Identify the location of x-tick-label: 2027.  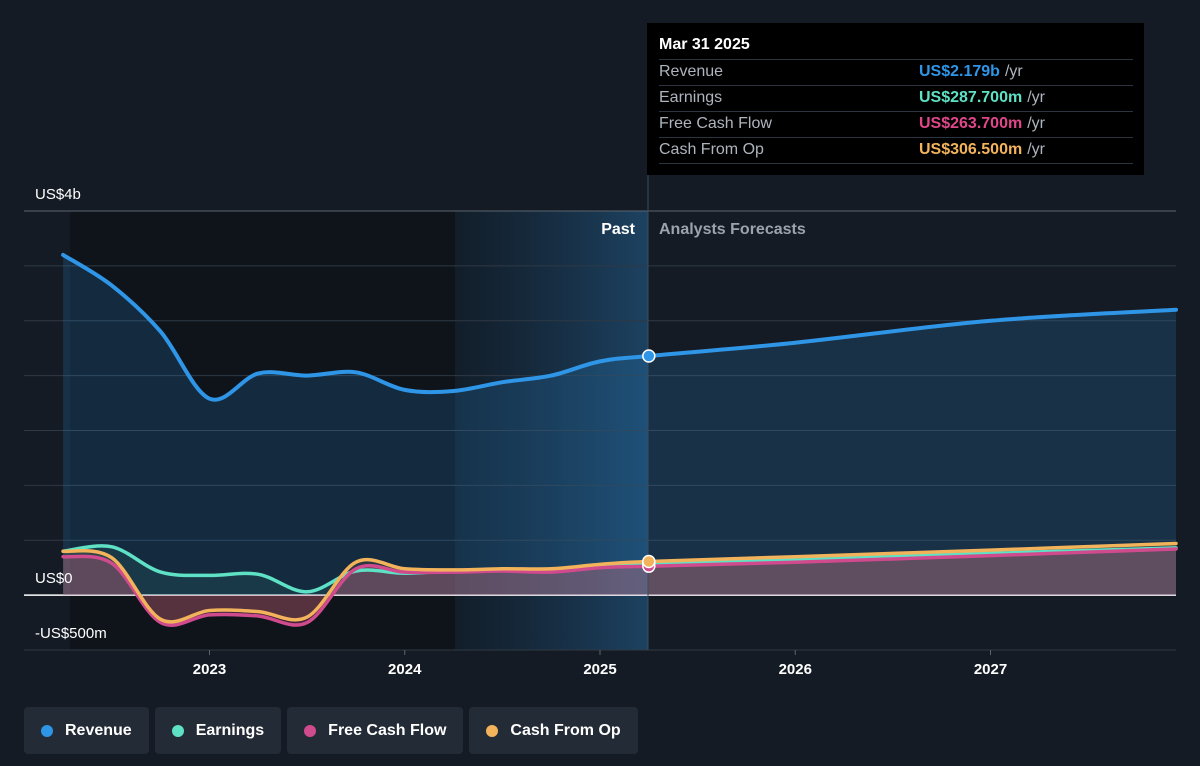
(990, 669).